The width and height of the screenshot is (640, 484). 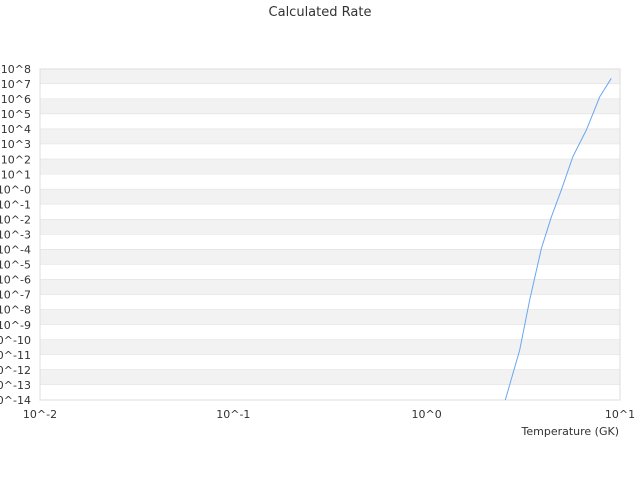 I want to click on y-tick-label: 10^-14, so click(x=15, y=400).